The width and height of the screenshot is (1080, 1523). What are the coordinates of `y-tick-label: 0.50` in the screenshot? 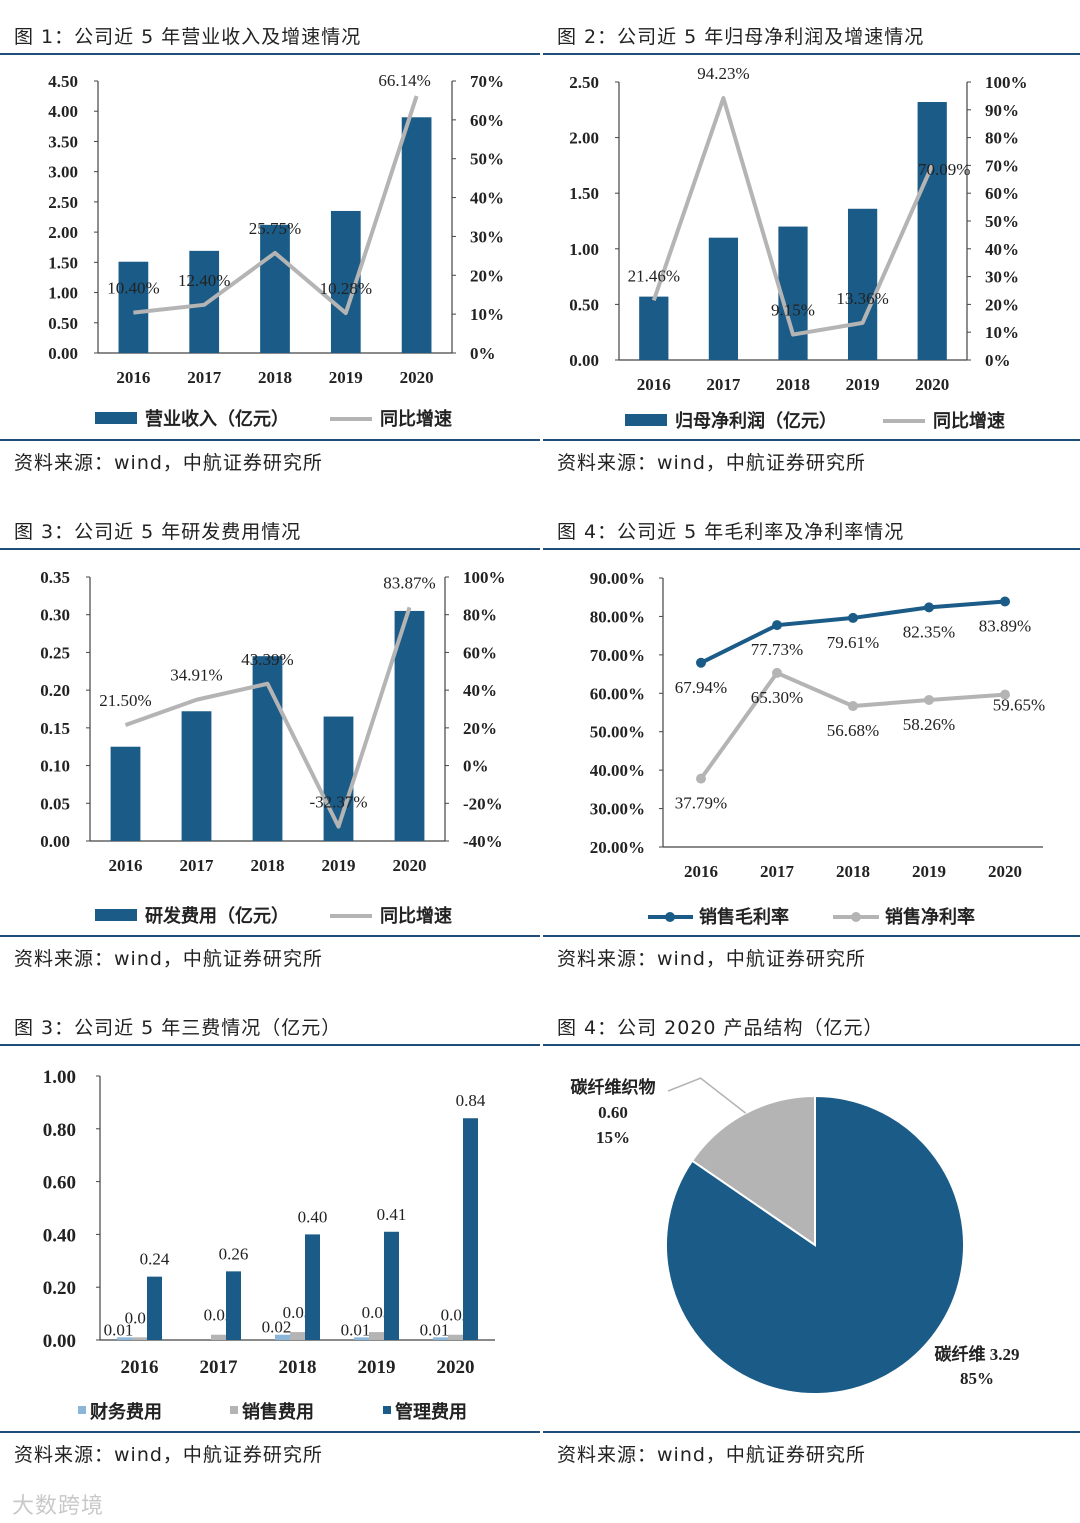 It's located at (584, 304).